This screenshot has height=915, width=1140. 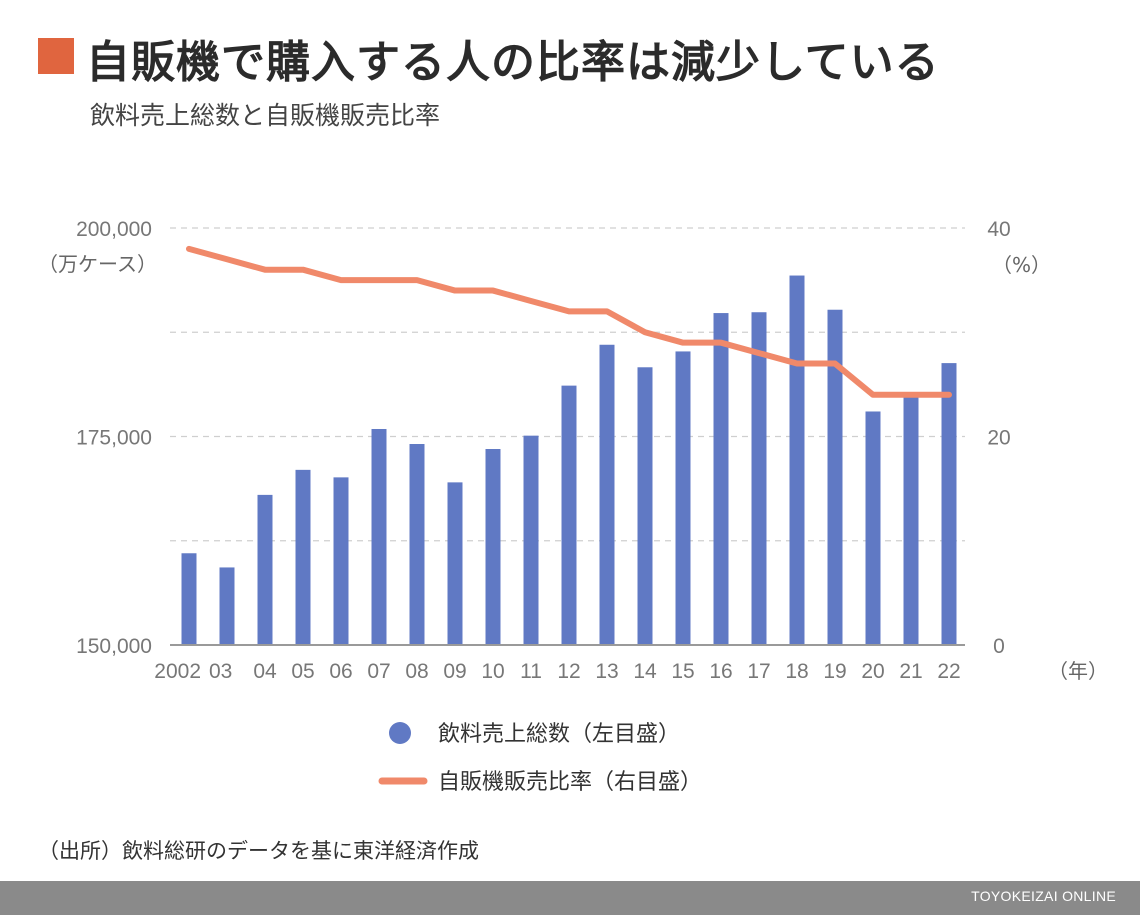 What do you see at coordinates (570, 898) in the screenshot?
I see `footer-bar: TOYOKEIZAI ONLINE` at bounding box center [570, 898].